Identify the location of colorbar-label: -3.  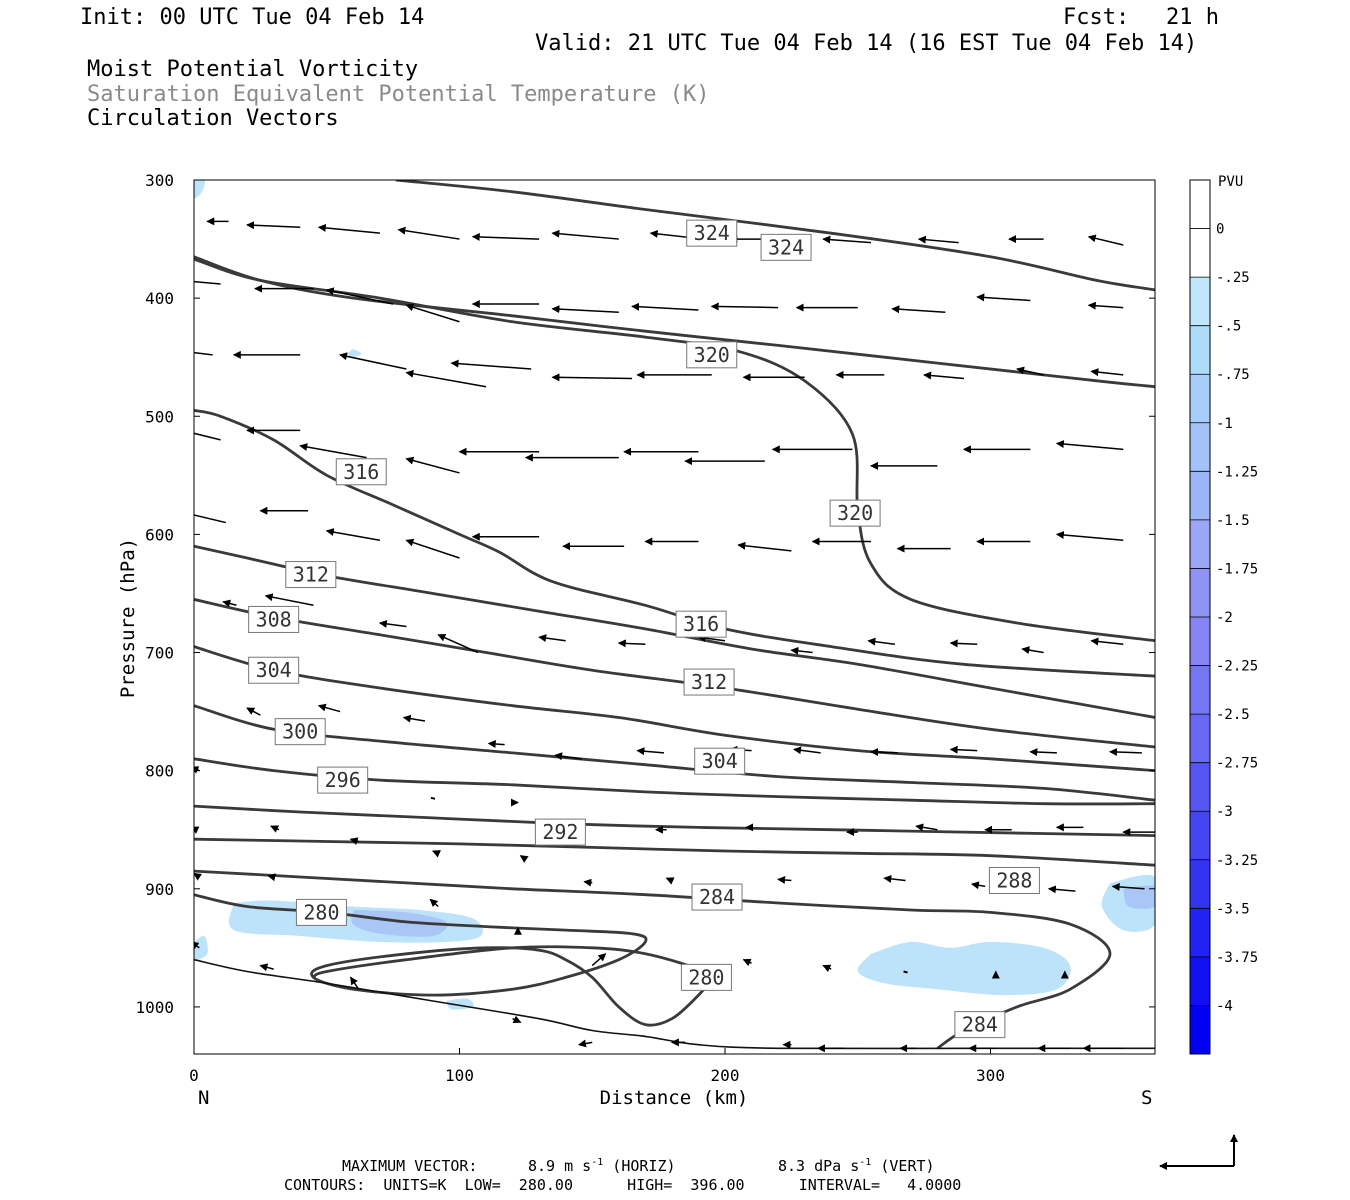
(1224, 812).